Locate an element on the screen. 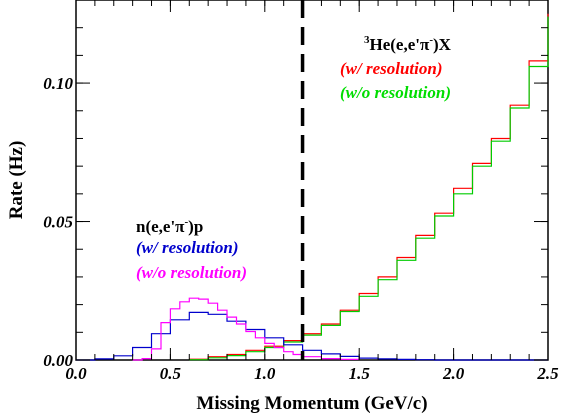  neutron-reaction-tail: )p is located at coordinates (195, 226).